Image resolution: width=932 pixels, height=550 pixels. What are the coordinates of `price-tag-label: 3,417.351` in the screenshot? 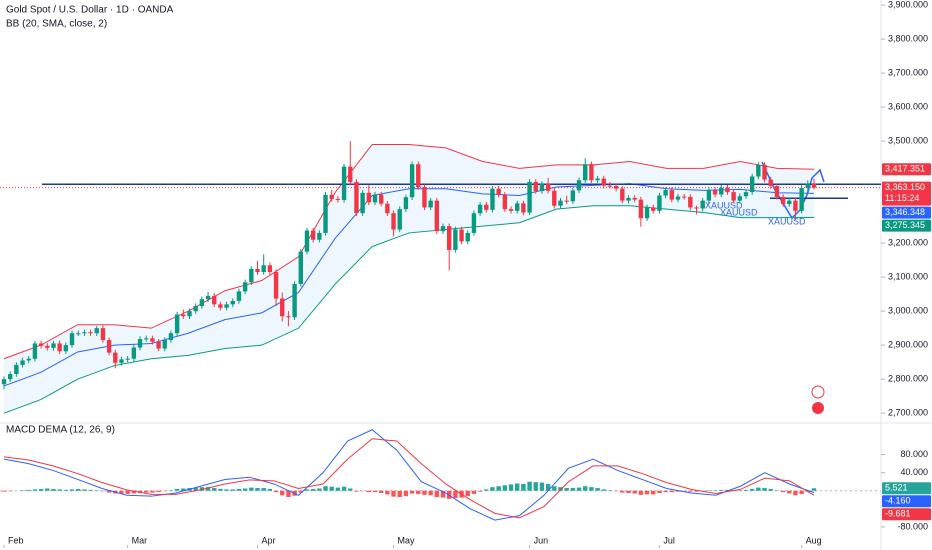 It's located at (905, 169).